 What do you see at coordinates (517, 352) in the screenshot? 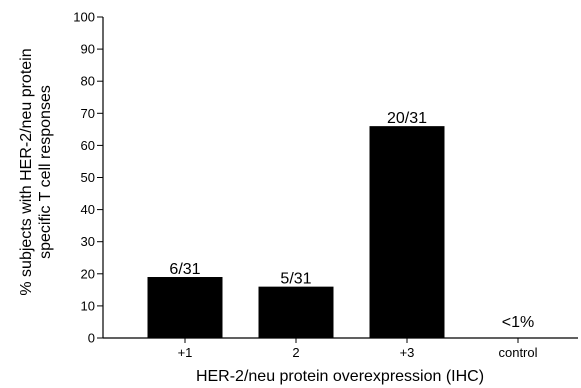
I see `x-tick-label: control` at bounding box center [517, 352].